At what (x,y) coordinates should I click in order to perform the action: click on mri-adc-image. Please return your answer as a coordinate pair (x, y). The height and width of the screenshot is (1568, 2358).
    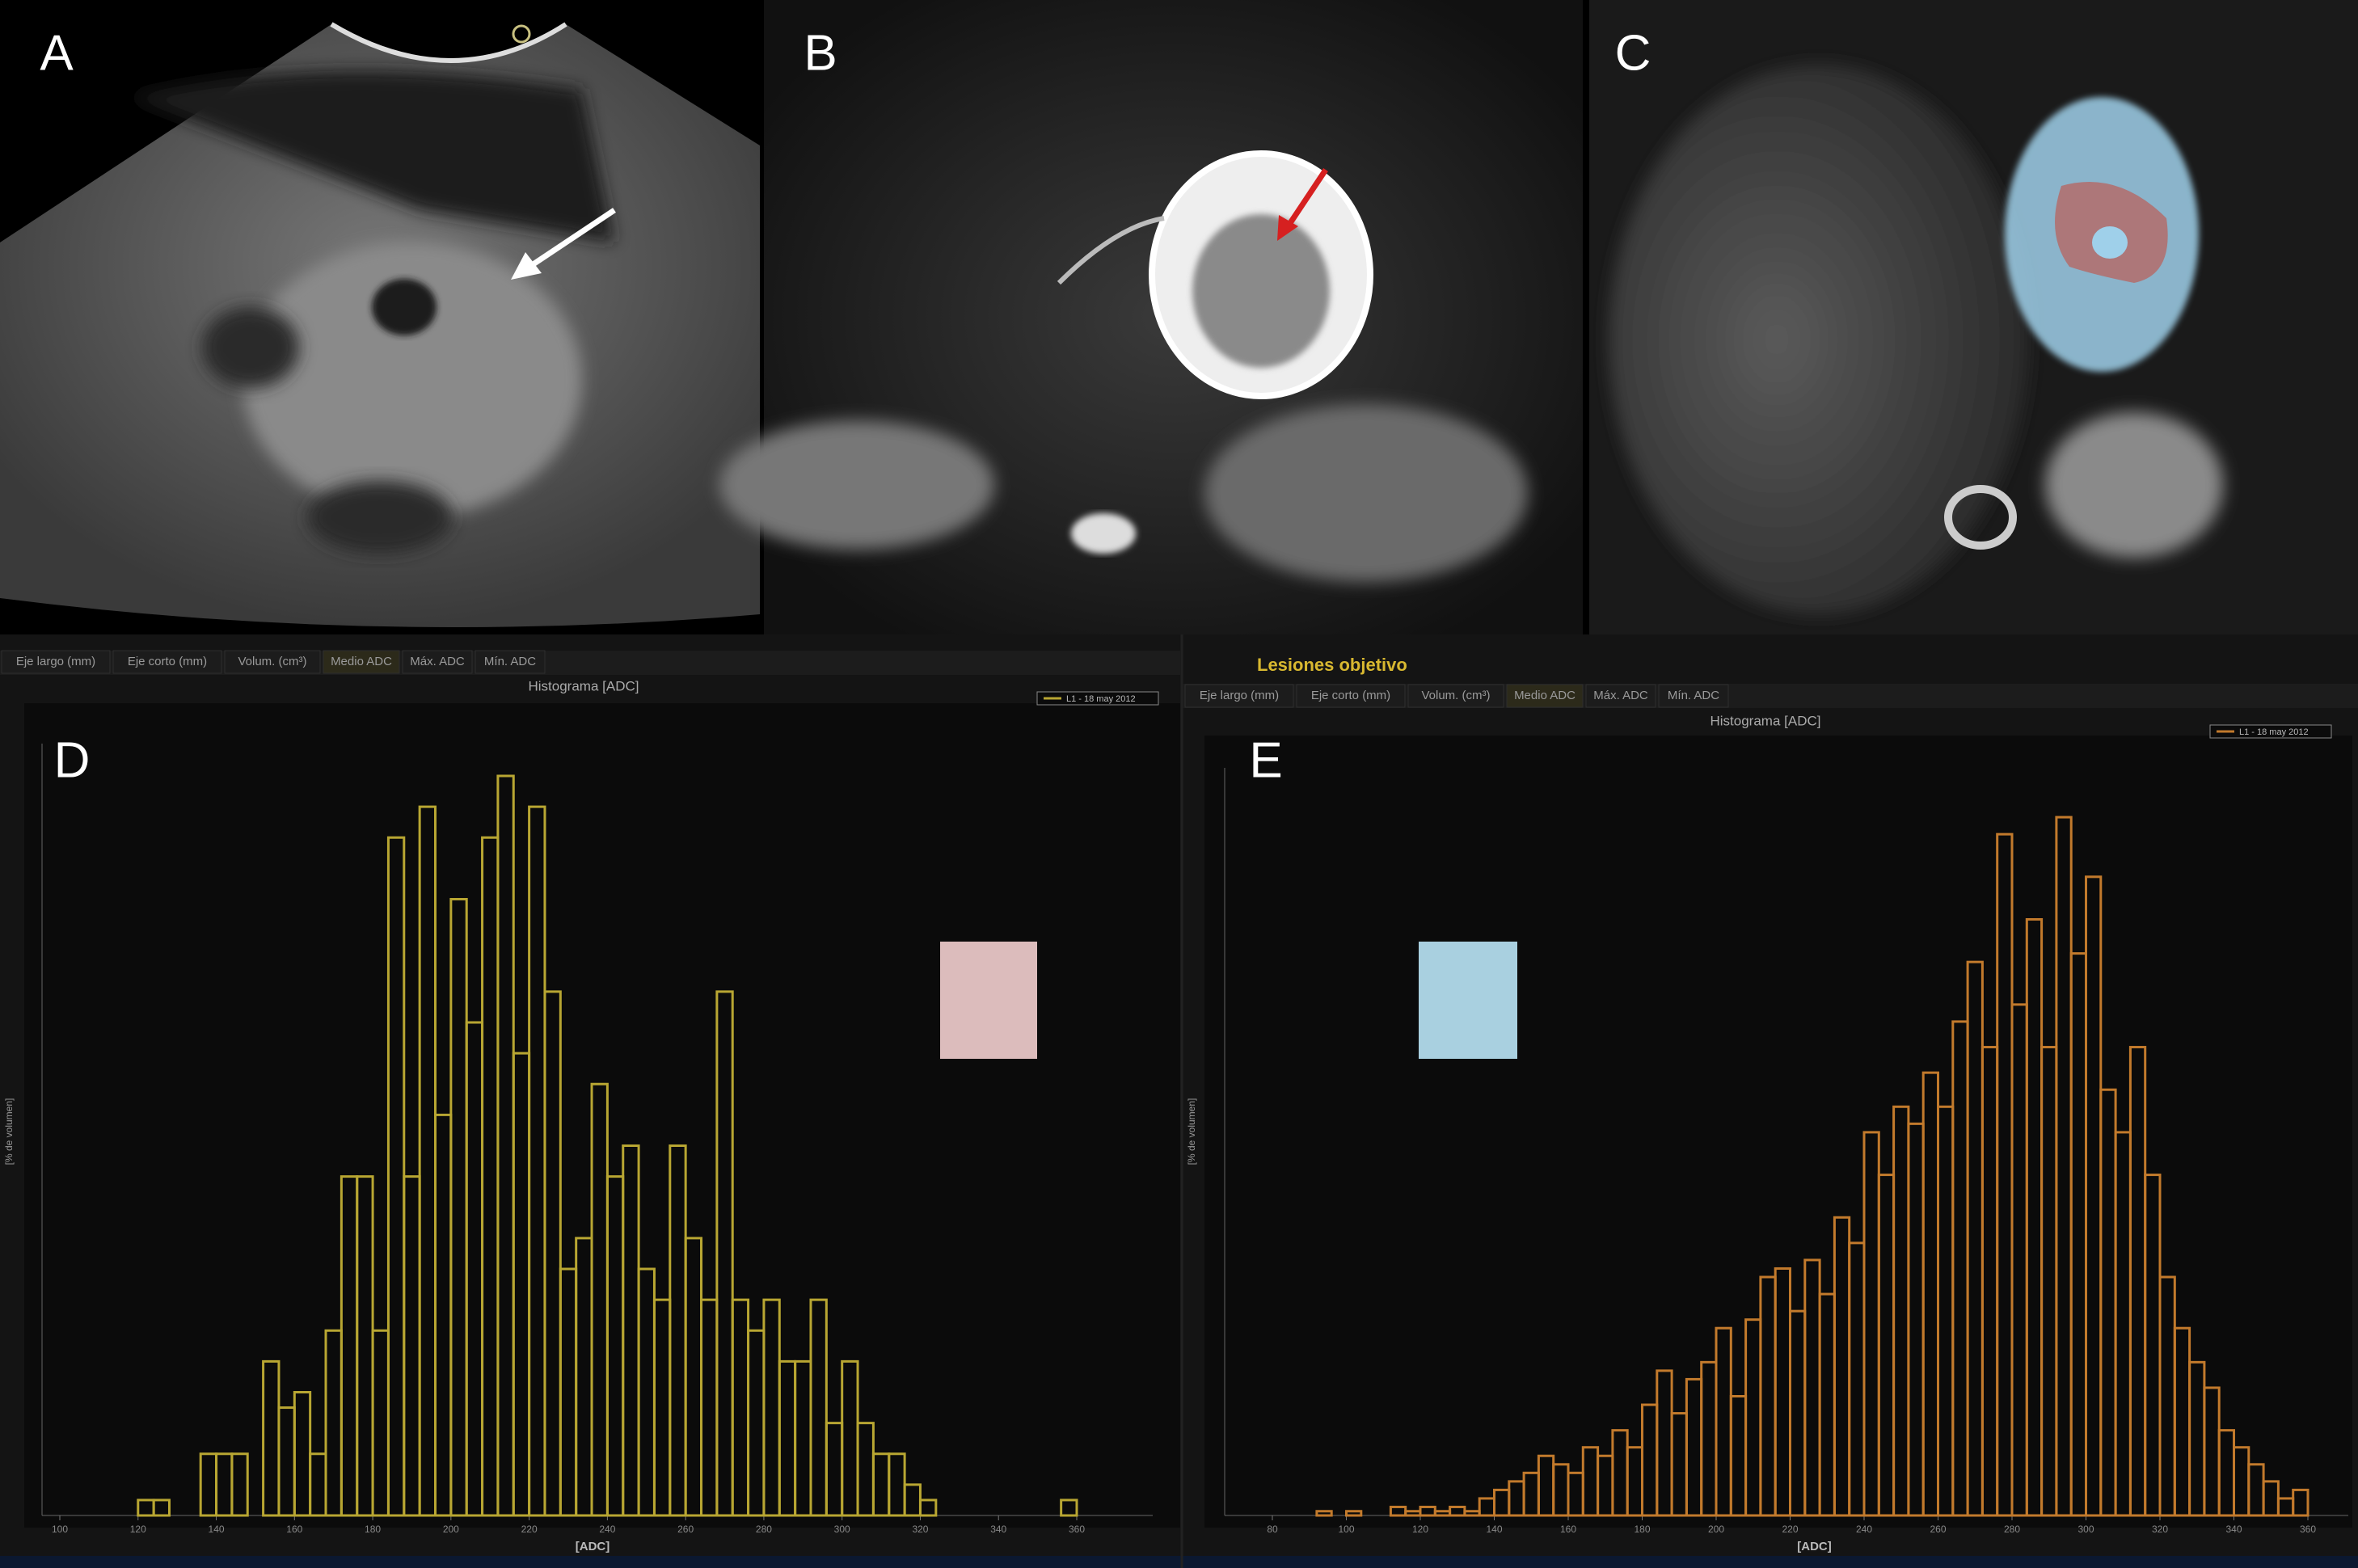
    Looking at the image, I should click on (1974, 317).